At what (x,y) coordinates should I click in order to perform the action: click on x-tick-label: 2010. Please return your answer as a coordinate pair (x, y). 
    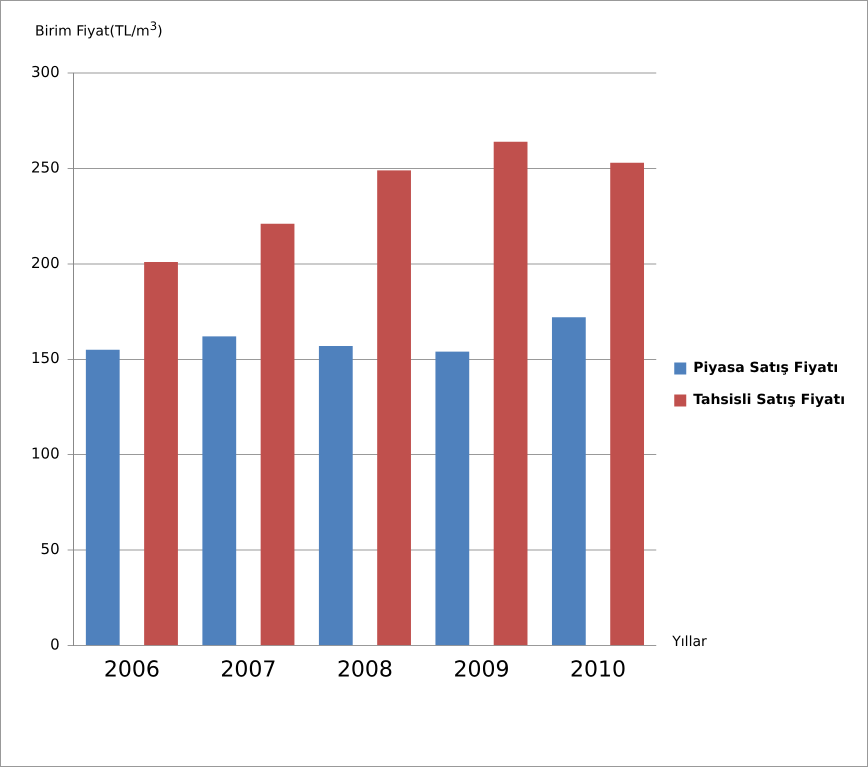
    Looking at the image, I should click on (598, 670).